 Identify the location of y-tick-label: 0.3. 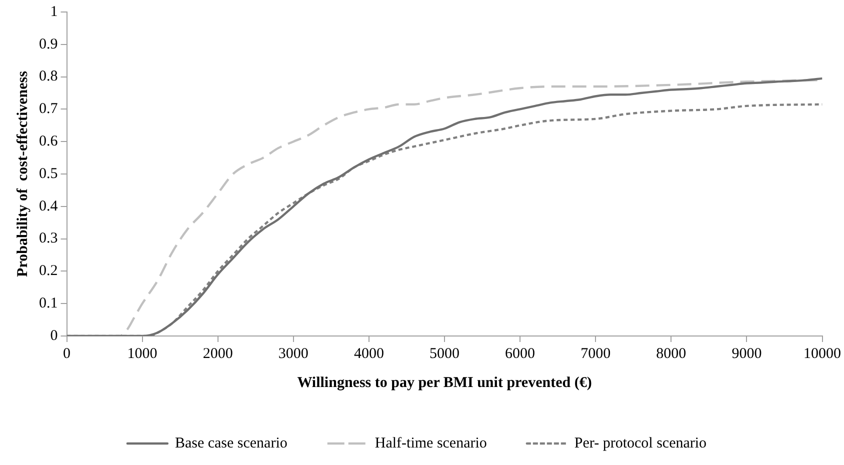
(48, 238).